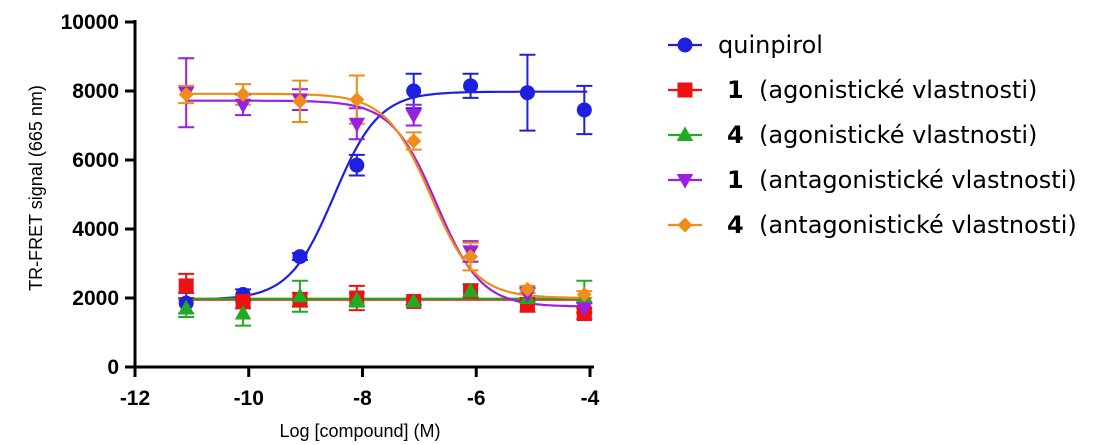  I want to click on x-tick-label: -8, so click(362, 398).